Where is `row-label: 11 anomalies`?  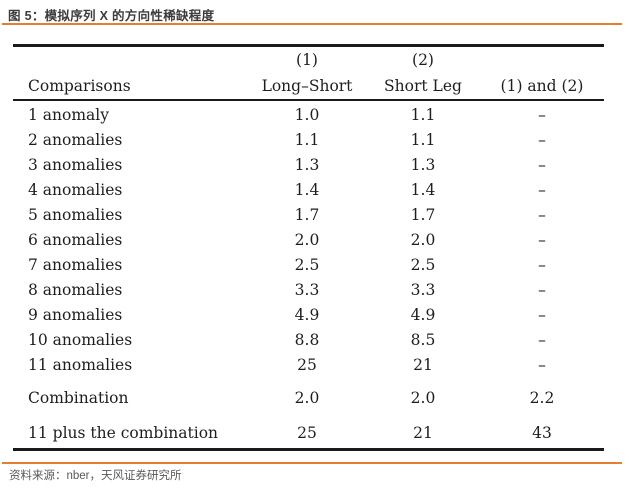
row-label: 11 anomalies is located at coordinates (80, 365).